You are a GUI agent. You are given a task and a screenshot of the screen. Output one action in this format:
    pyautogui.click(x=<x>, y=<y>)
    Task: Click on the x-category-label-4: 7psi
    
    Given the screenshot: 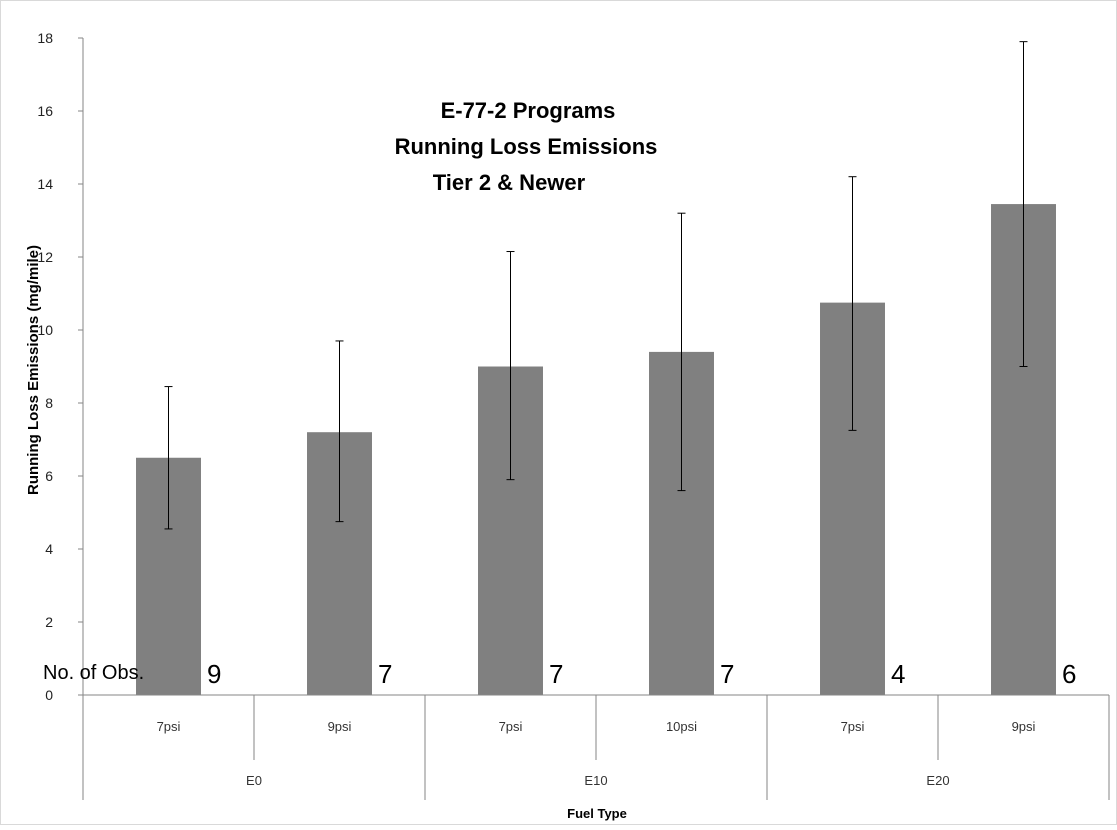 What is the action you would take?
    pyautogui.click(x=853, y=726)
    